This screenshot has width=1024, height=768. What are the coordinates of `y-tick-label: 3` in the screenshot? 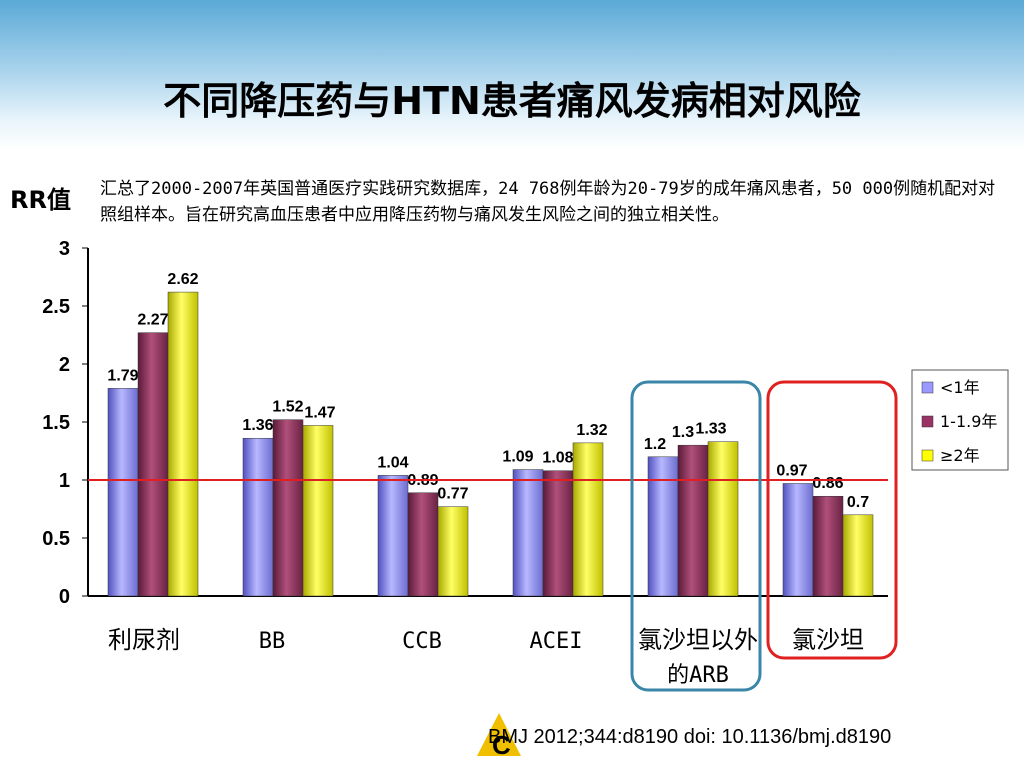 It's located at (64, 249).